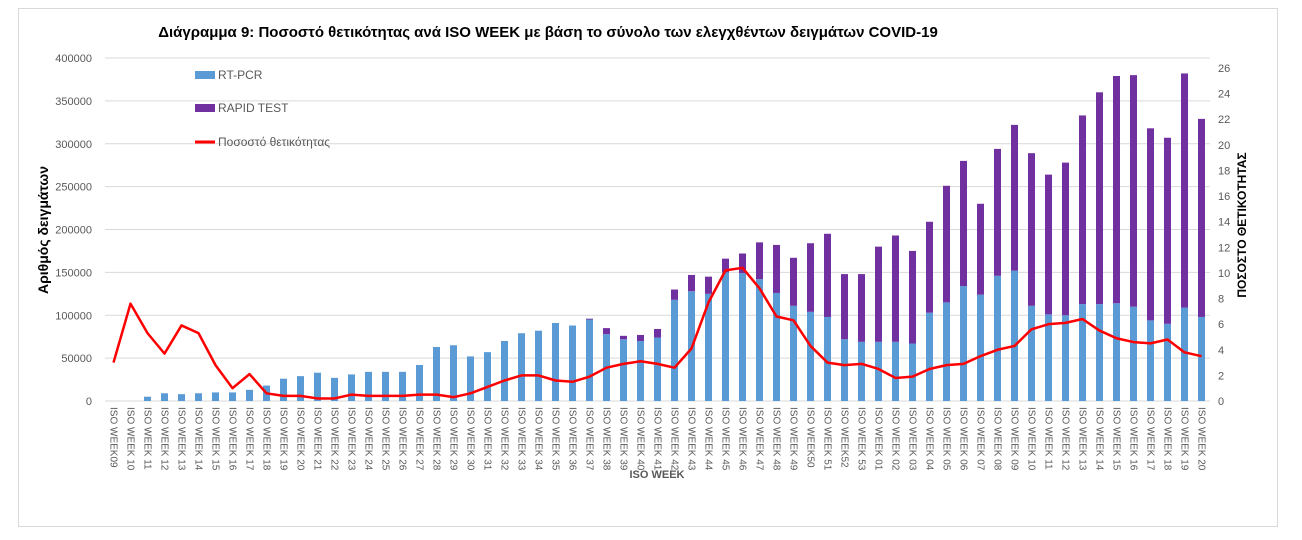 This screenshot has height=540, width=1302. What do you see at coordinates (793, 439) in the screenshot?
I see `x-tick-label: ISO WEEK 49` at bounding box center [793, 439].